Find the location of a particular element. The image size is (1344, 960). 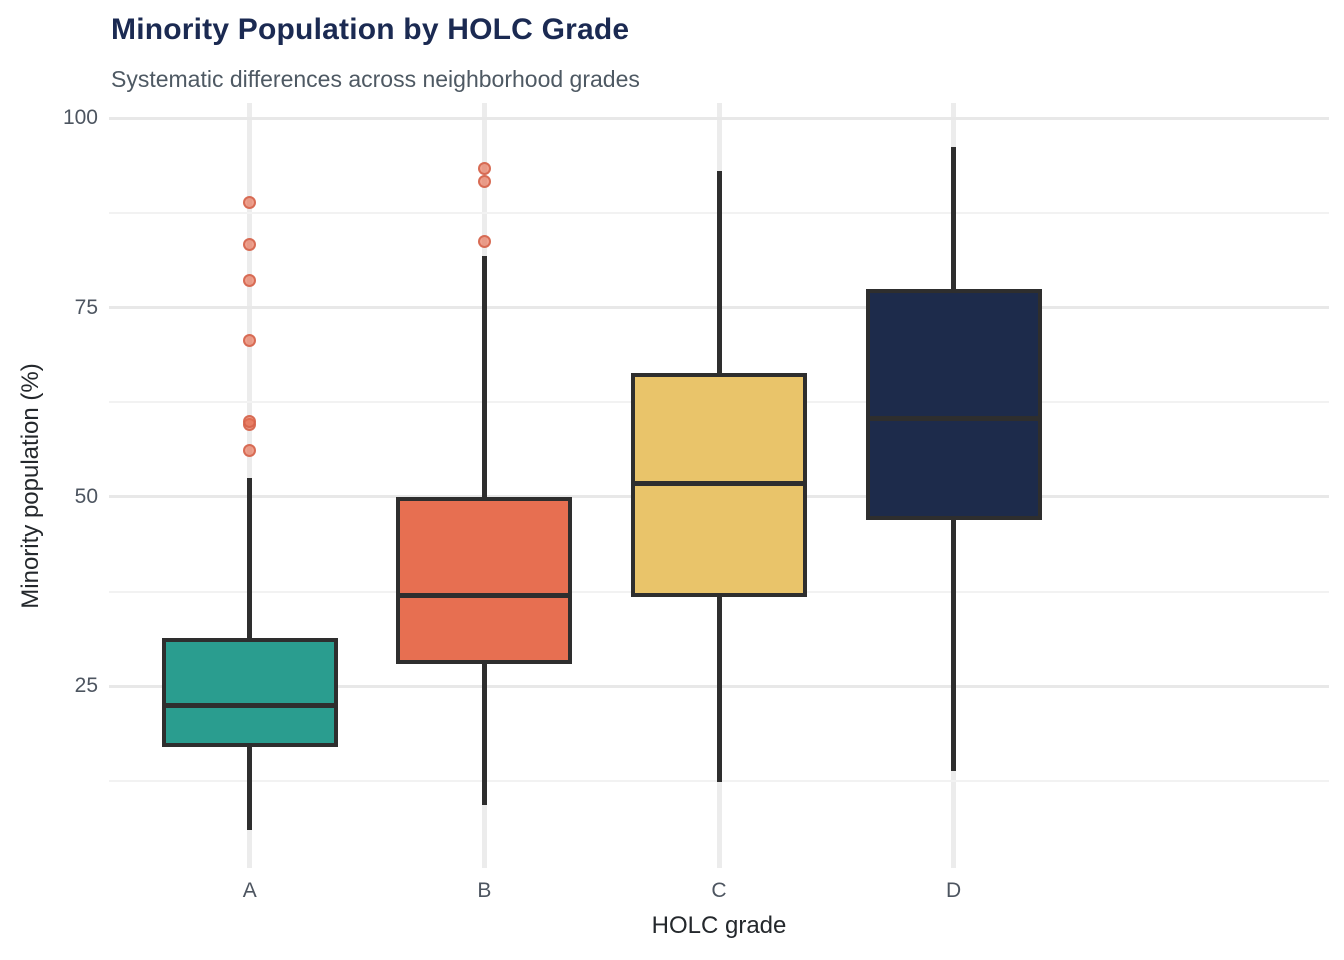

y-tick-label-25: 25 is located at coordinates (86, 686).